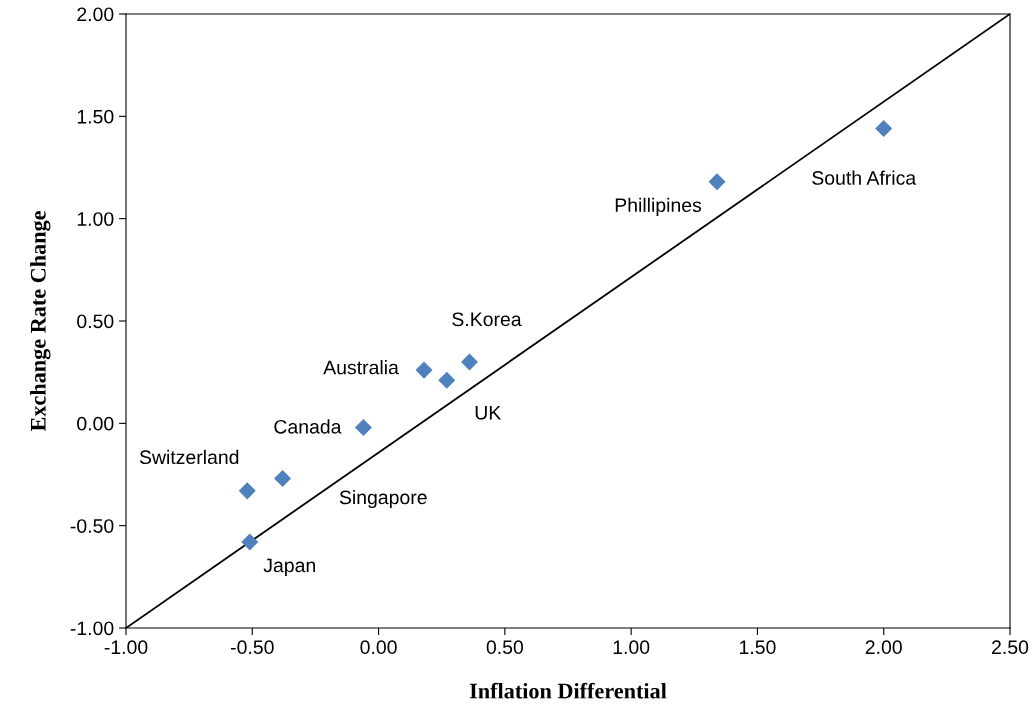 The width and height of the screenshot is (1034, 718). Describe the element at coordinates (361, 367) in the screenshot. I see `annotation: Australia` at that location.